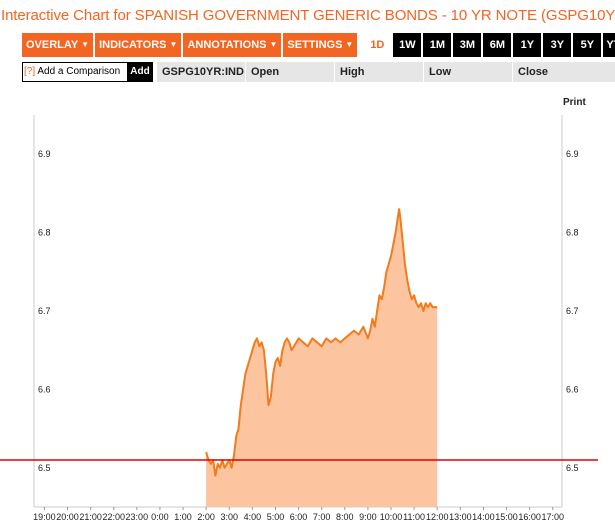 This screenshot has width=615, height=525. Describe the element at coordinates (227, 45) in the screenshot. I see `annotations-menu-label: ANNOTATIONS` at that location.